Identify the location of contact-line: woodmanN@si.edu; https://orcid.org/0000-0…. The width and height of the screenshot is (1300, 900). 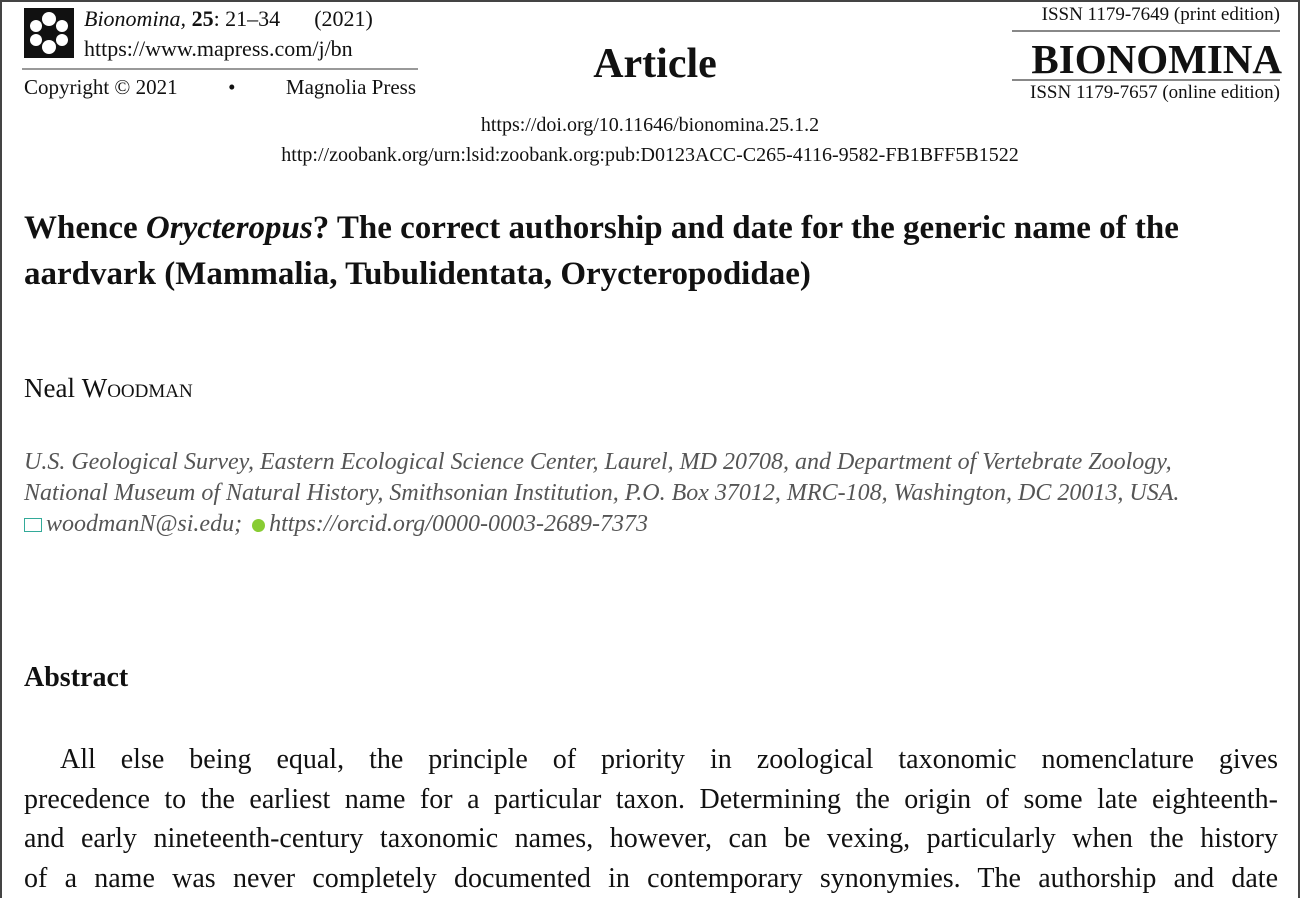
(601, 524).